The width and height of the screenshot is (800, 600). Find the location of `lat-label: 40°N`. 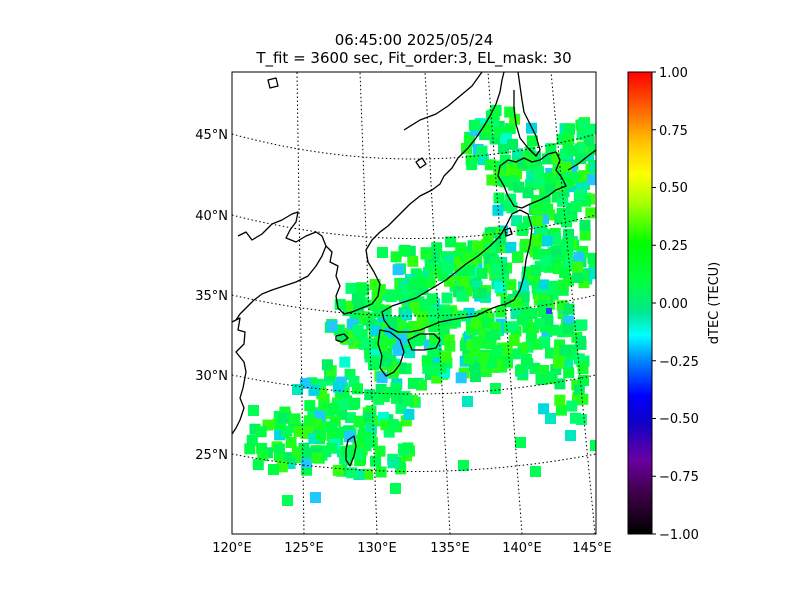

lat-label: 40°N is located at coordinates (211, 216).